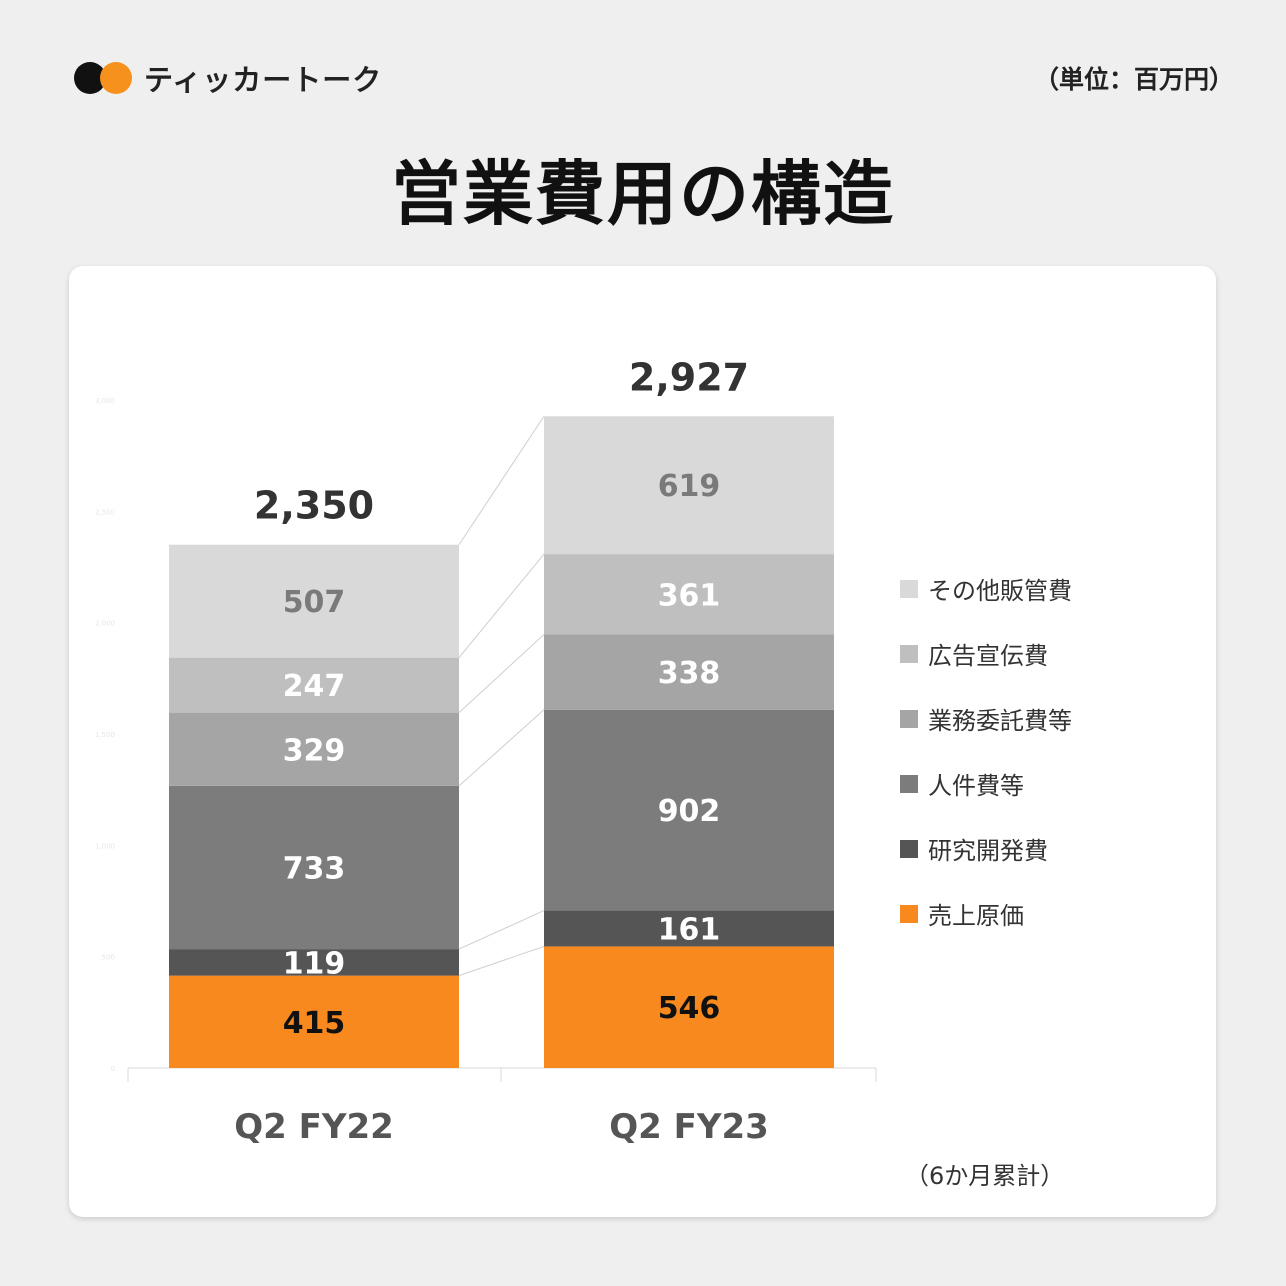 The width and height of the screenshot is (1286, 1286). I want to click on logo-mark-icon, so click(105, 78).